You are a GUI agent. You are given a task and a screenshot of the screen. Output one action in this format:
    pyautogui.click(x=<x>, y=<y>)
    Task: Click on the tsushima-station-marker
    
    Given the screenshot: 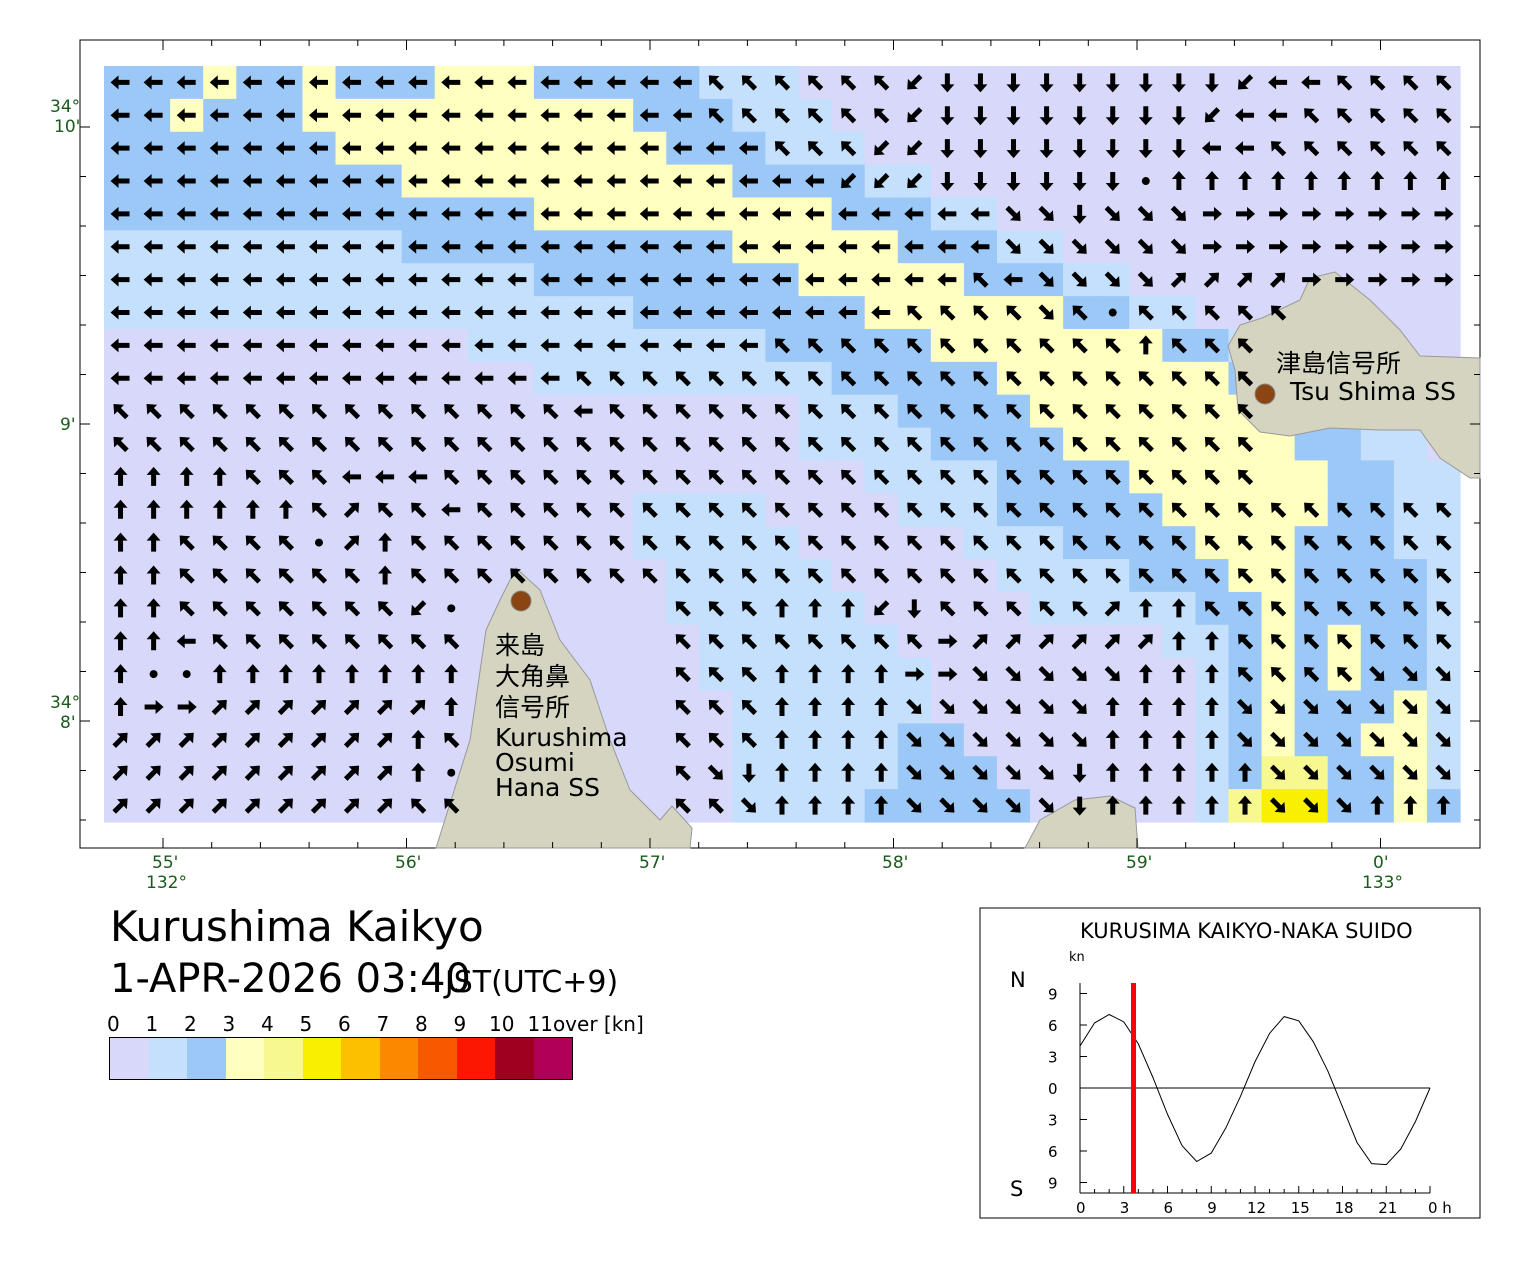 What is the action you would take?
    pyautogui.click(x=1265, y=394)
    